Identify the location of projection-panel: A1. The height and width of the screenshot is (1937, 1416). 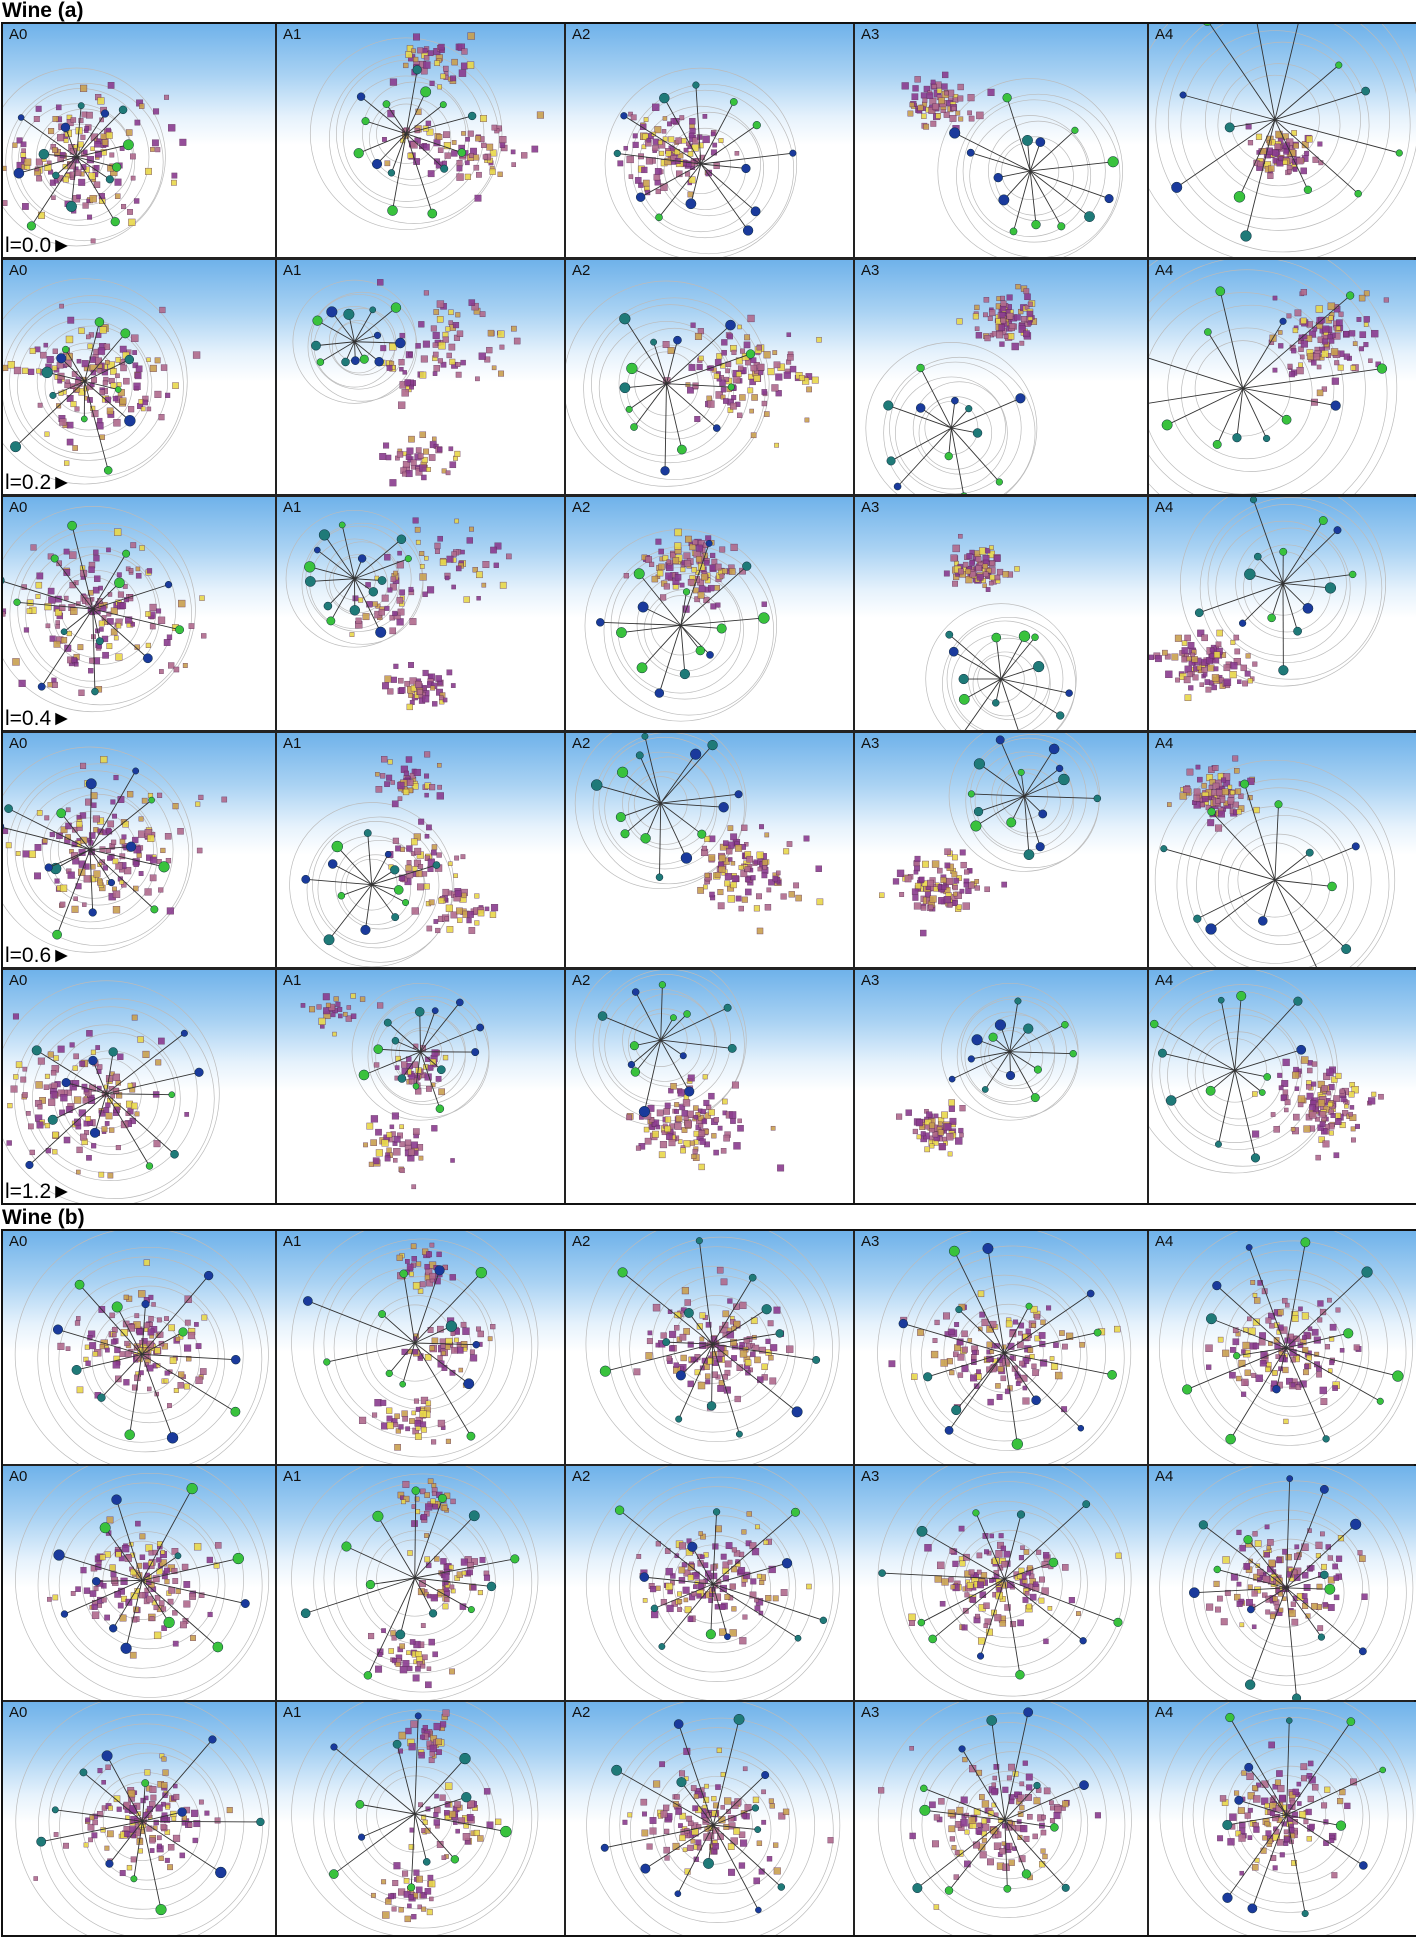
(420, 1086).